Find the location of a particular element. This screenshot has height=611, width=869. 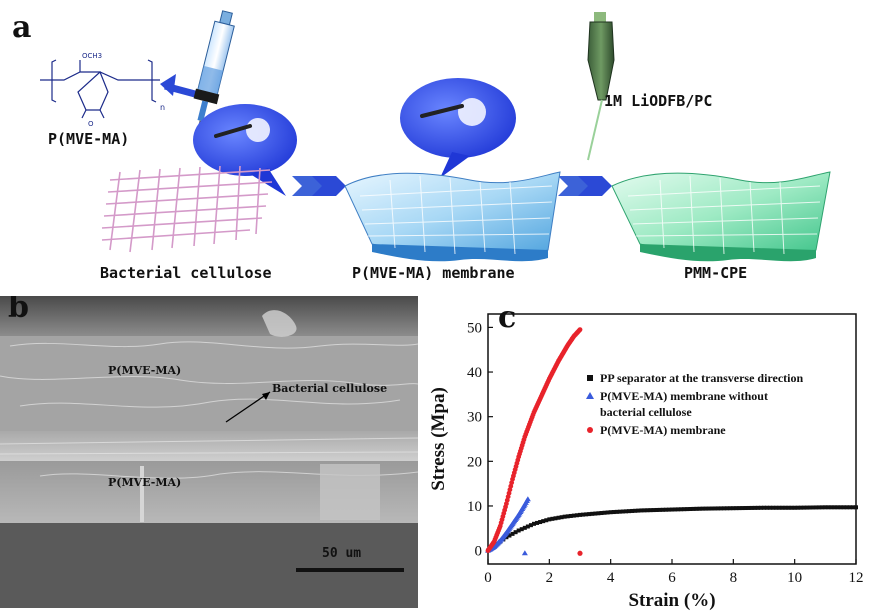

panel-b-letter: b is located at coordinates (18, 310).